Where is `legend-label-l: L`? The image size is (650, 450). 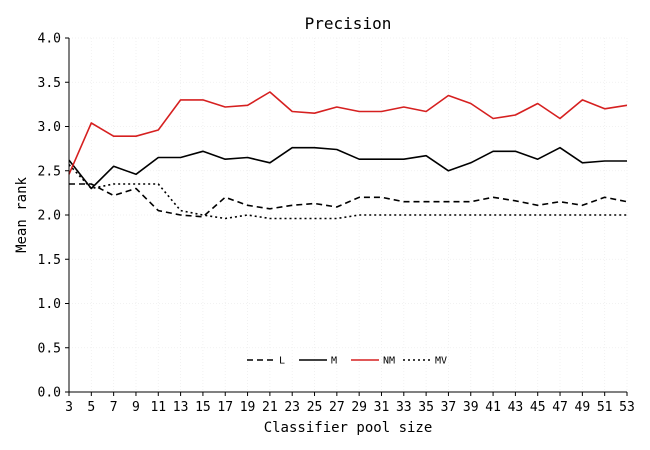
legend-label-l: L is located at coordinates (282, 361).